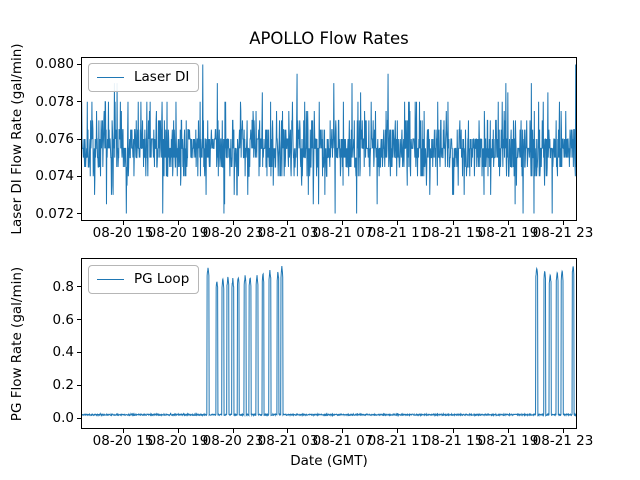 The height and width of the screenshot is (480, 640). I want to click on legend-pg-loop: PG Loop, so click(144, 279).